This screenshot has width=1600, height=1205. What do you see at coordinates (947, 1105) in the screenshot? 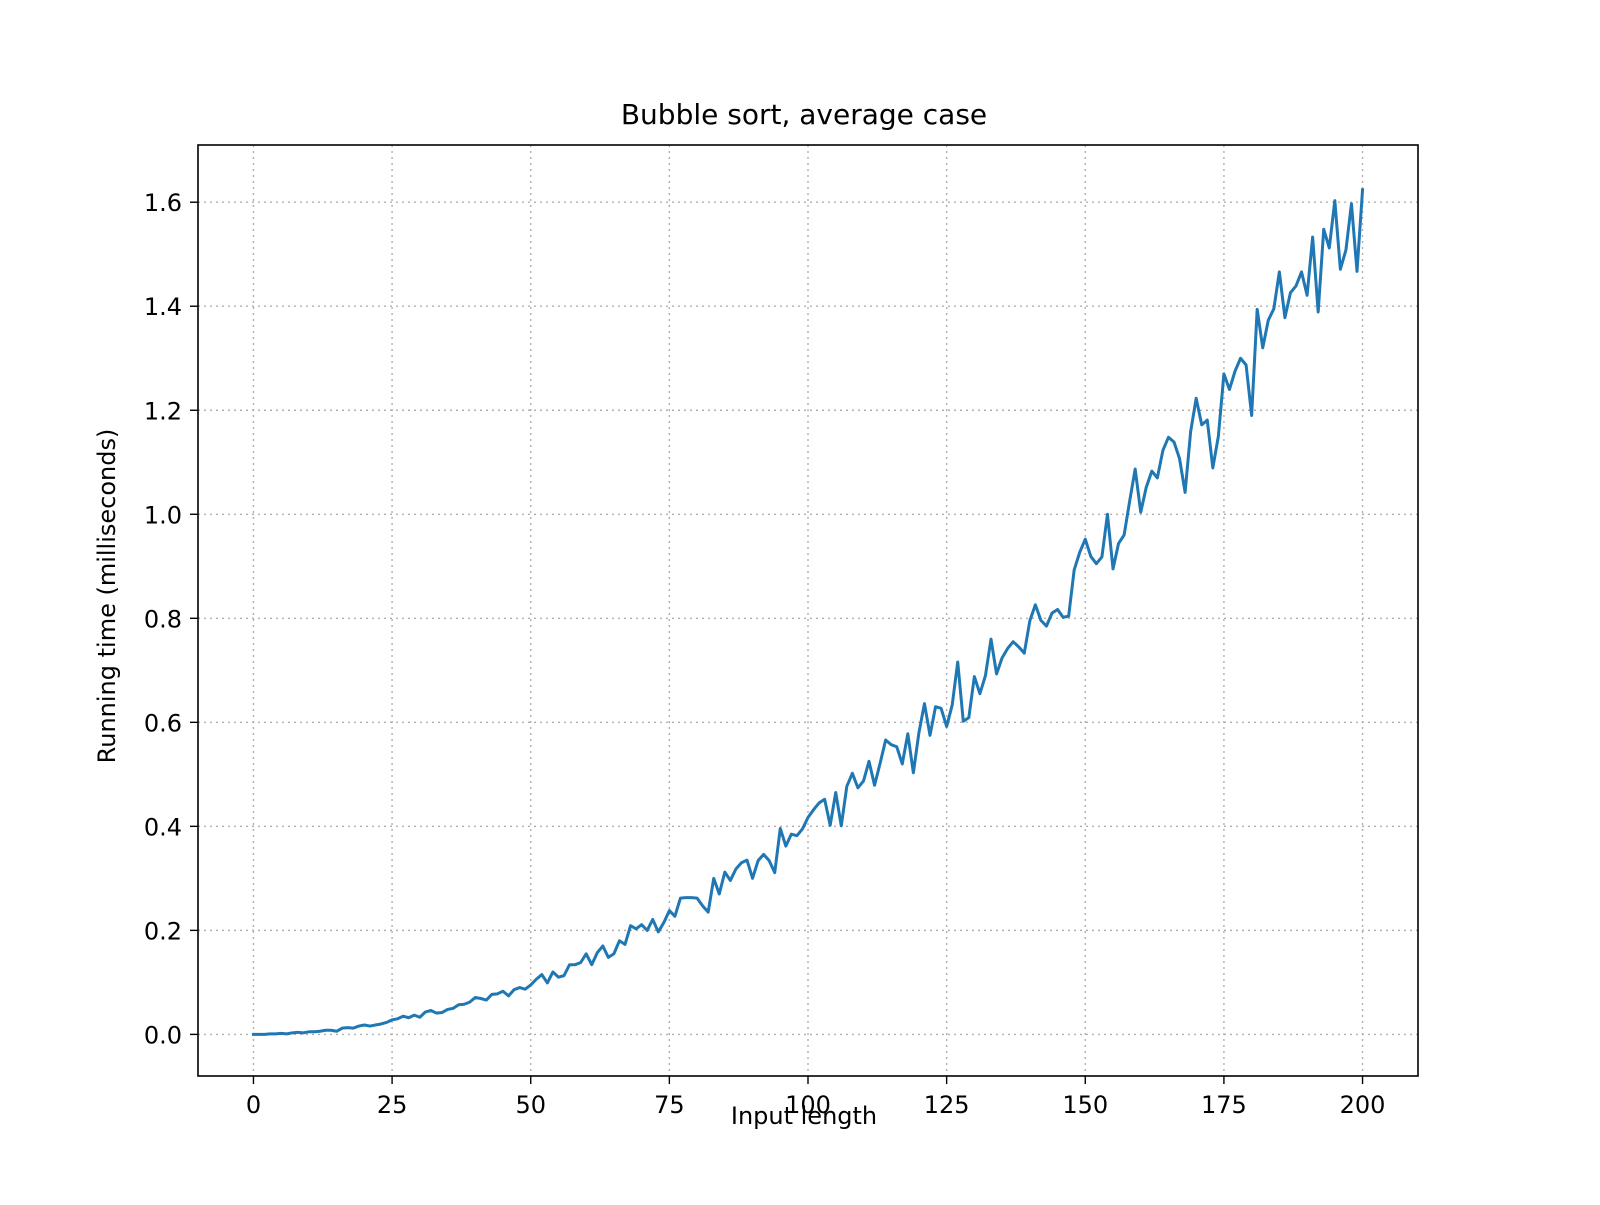
I see `x-tick-label: 125` at bounding box center [947, 1105].